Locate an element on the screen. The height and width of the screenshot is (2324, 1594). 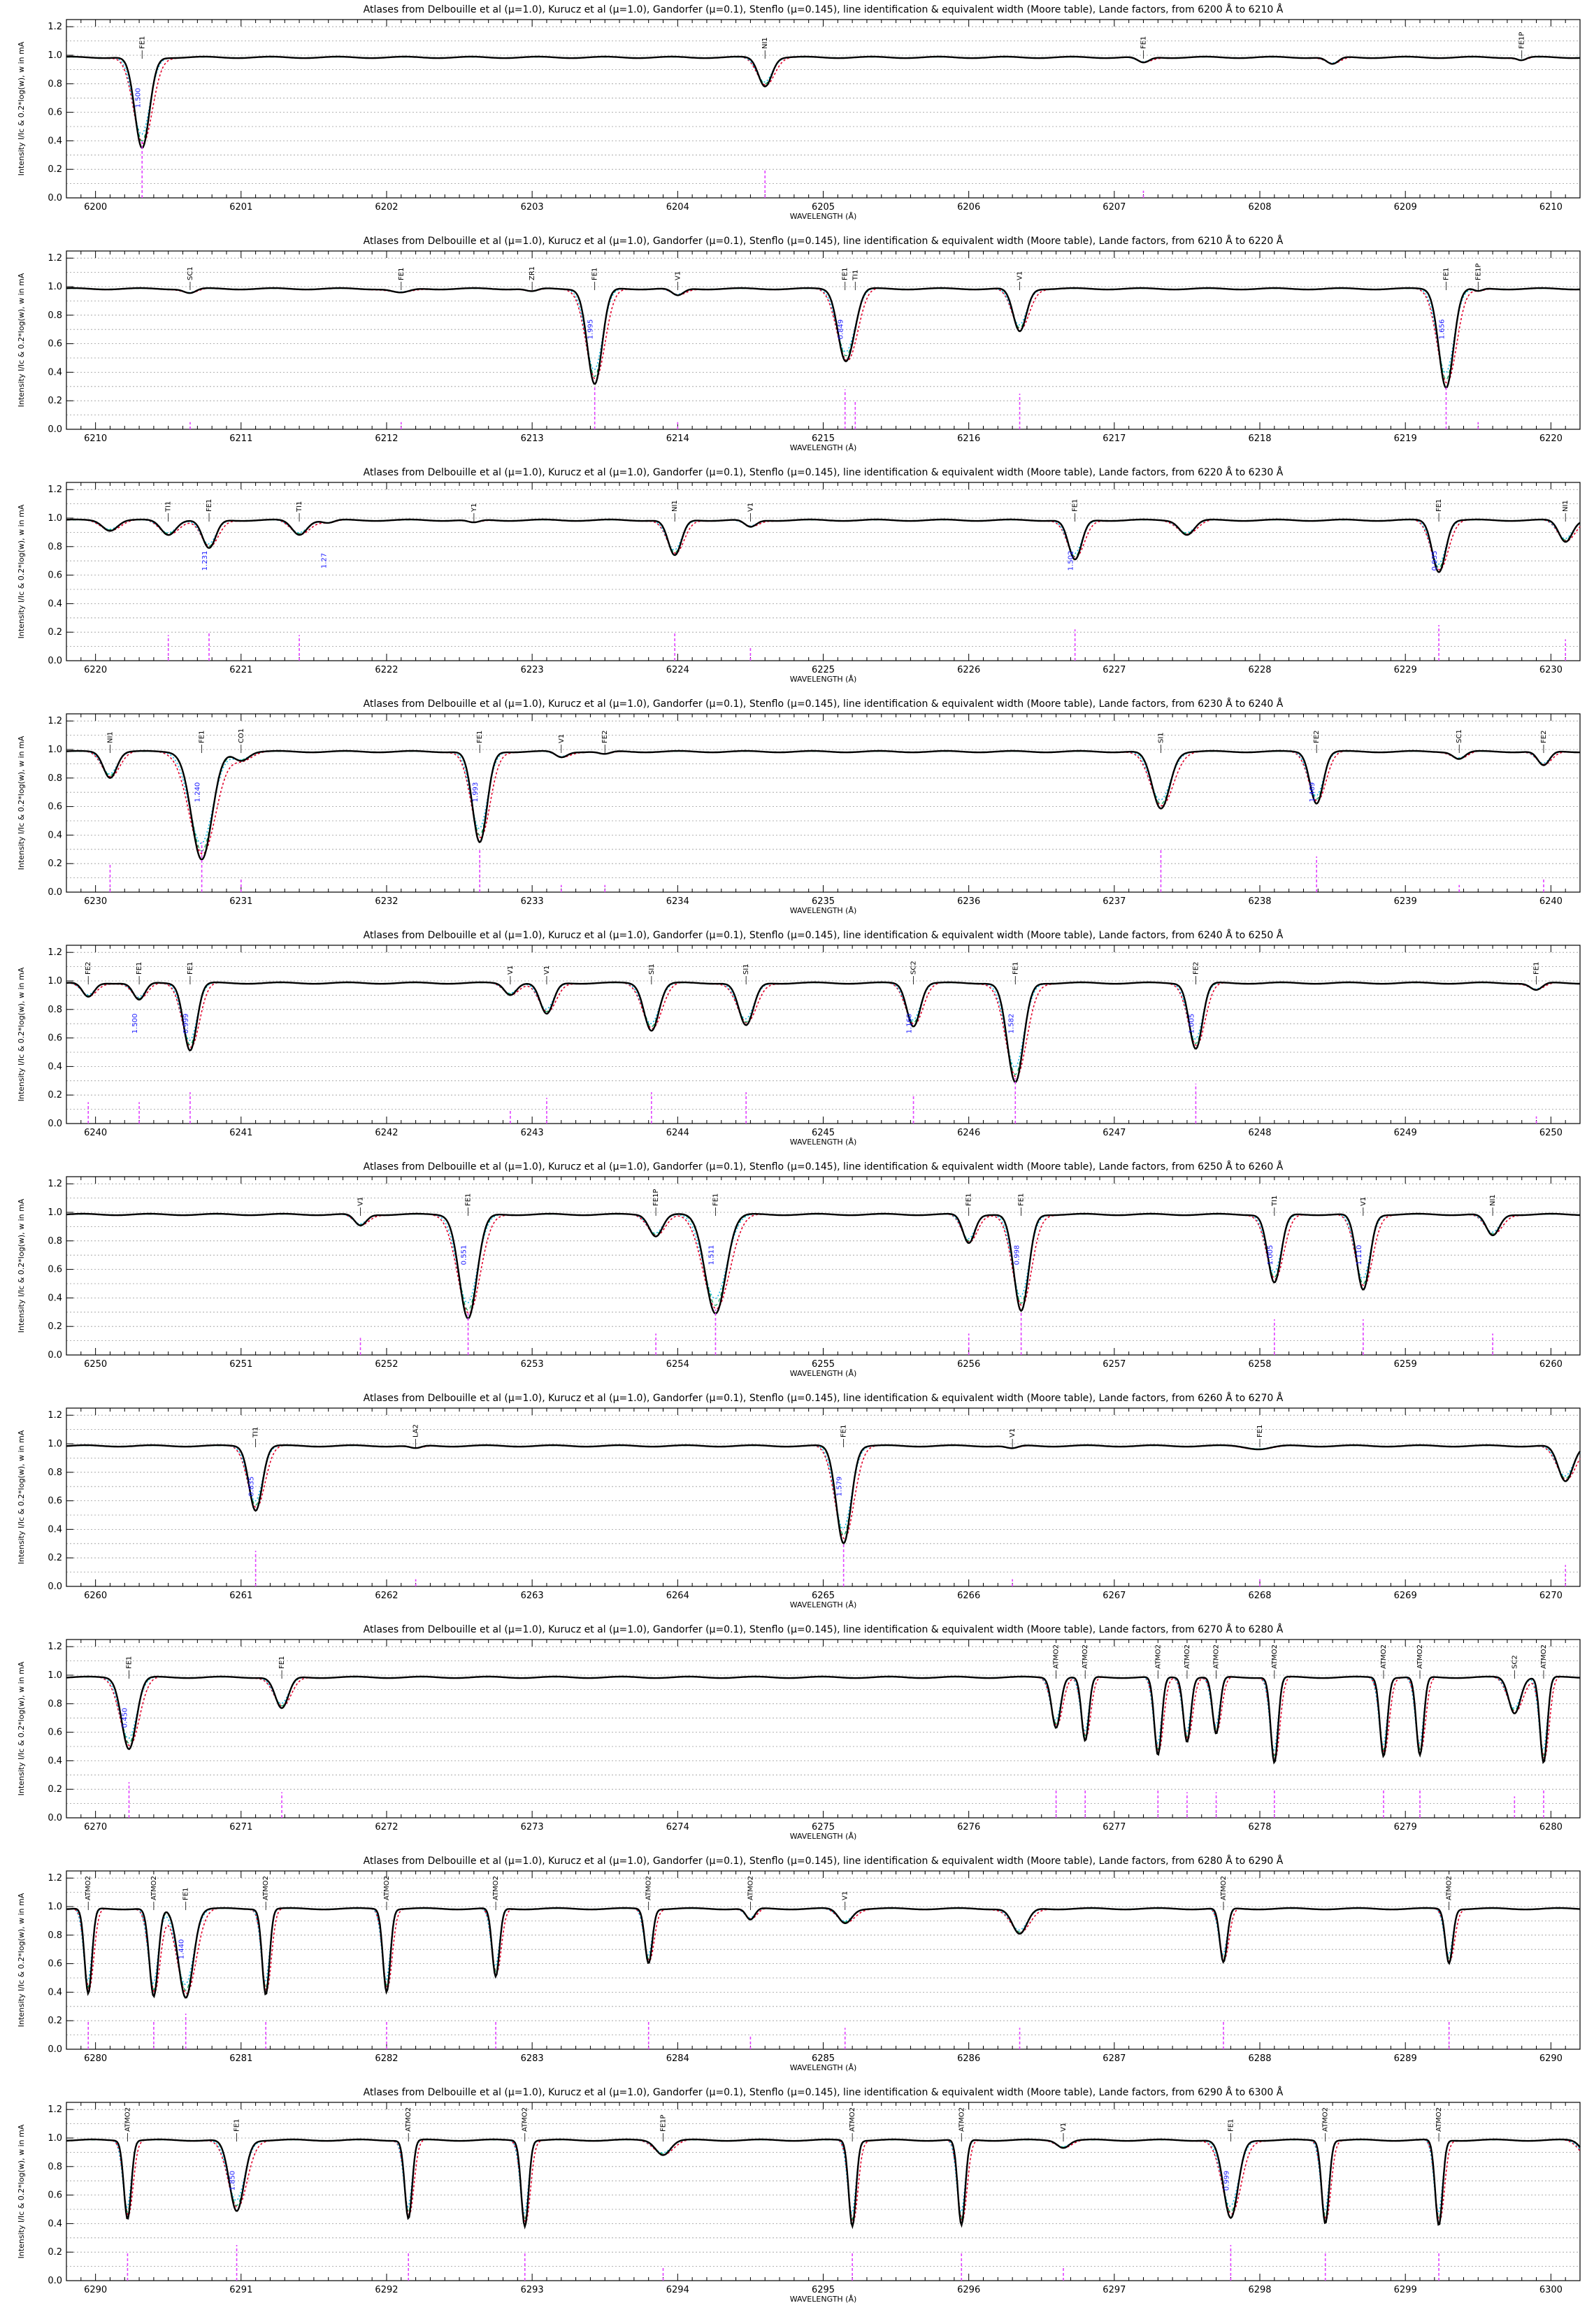
line-id-label: Y1 is located at coordinates (474, 507).